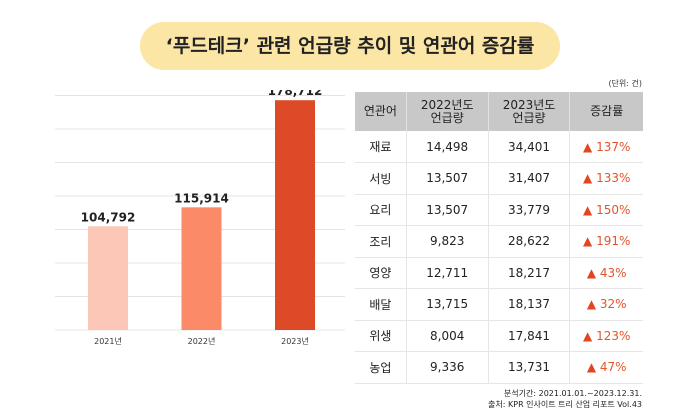 This screenshot has width=700, height=420. I want to click on rate-value: 150%, so click(613, 209).